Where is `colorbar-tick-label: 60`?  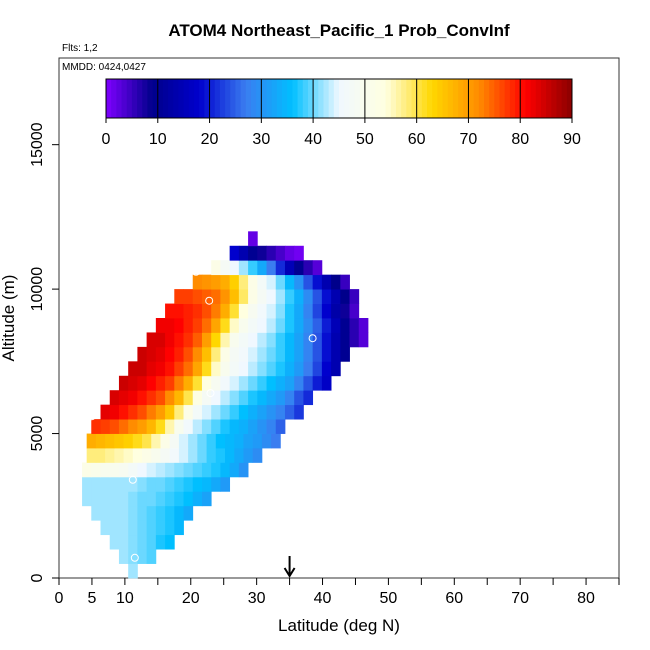
colorbar-tick-label: 60 is located at coordinates (417, 139).